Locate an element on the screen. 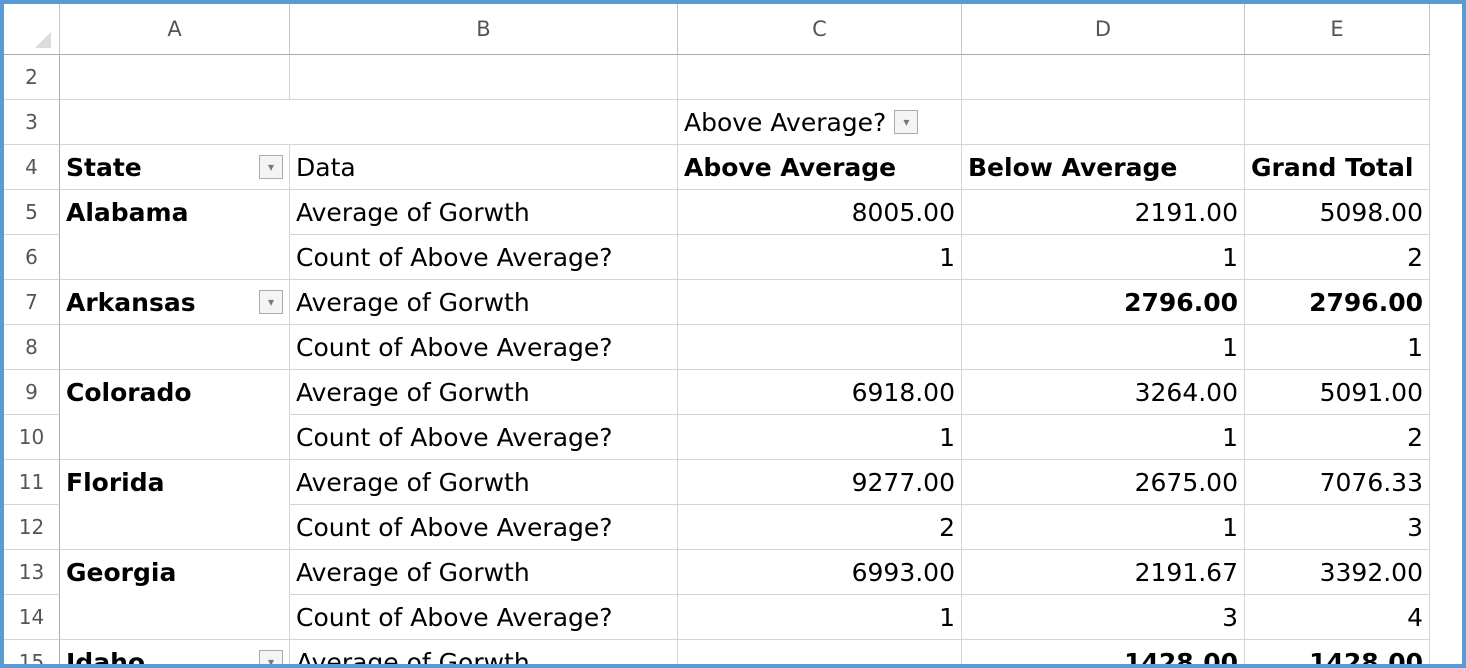  column-header: A is located at coordinates (175, 29).